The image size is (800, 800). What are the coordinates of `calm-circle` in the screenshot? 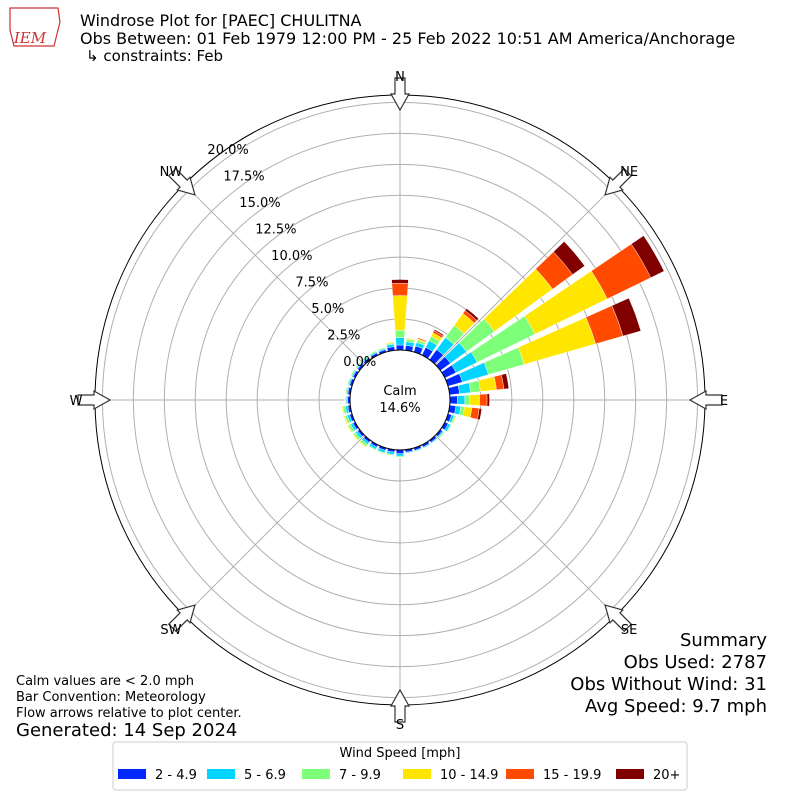 It's located at (400, 400).